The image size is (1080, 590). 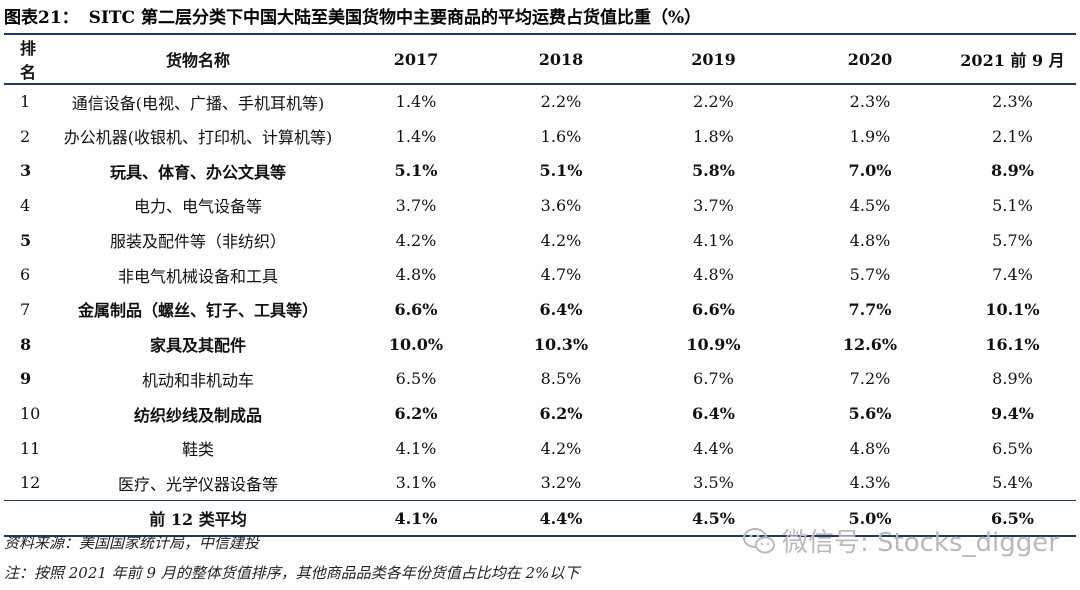 I want to click on value-cell-2021: 9.4%, so click(x=1012, y=414).